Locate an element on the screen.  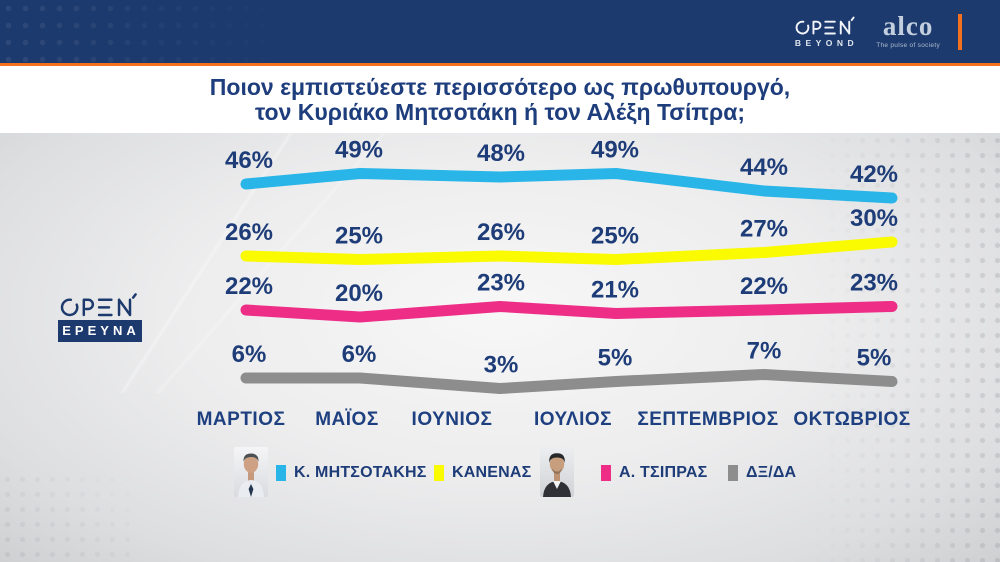
chart-legend: Κ. ΜΗΤΣΟΤΑΚΗΣ ΚΑΝΕΝΑΣ Α. ΤΣΙΠΡΑΣ ΔΞ/ΔΑ is located at coordinates (500, 477).